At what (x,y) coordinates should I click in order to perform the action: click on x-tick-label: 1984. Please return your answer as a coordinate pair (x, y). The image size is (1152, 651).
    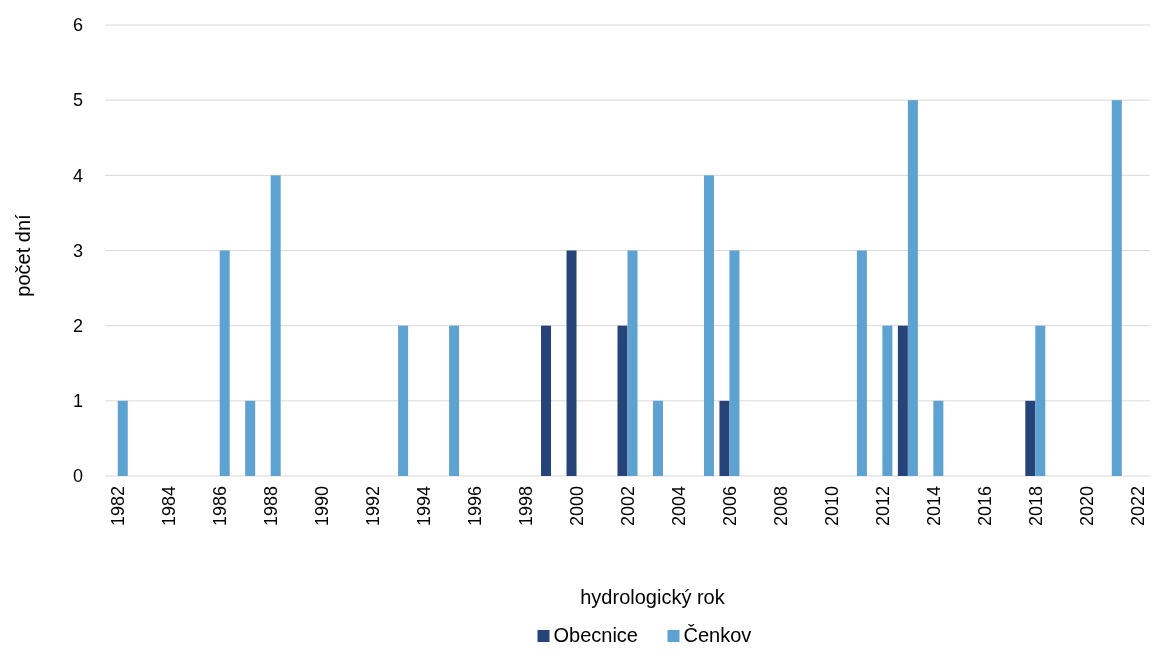
    Looking at the image, I should click on (169, 506).